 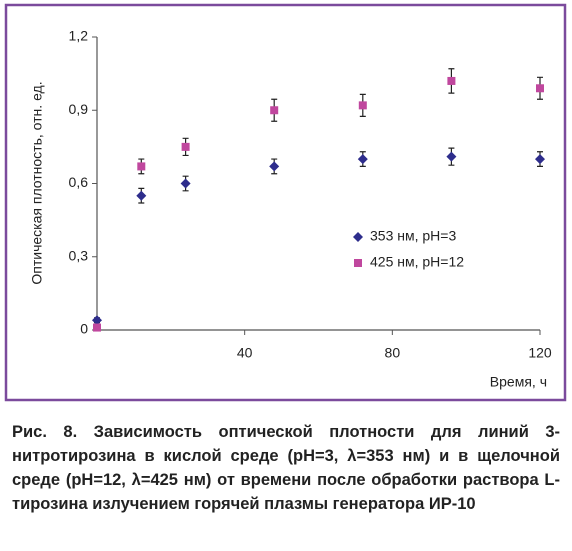 What do you see at coordinates (79, 182) in the screenshot?
I see `y-tick-label: 0,6` at bounding box center [79, 182].